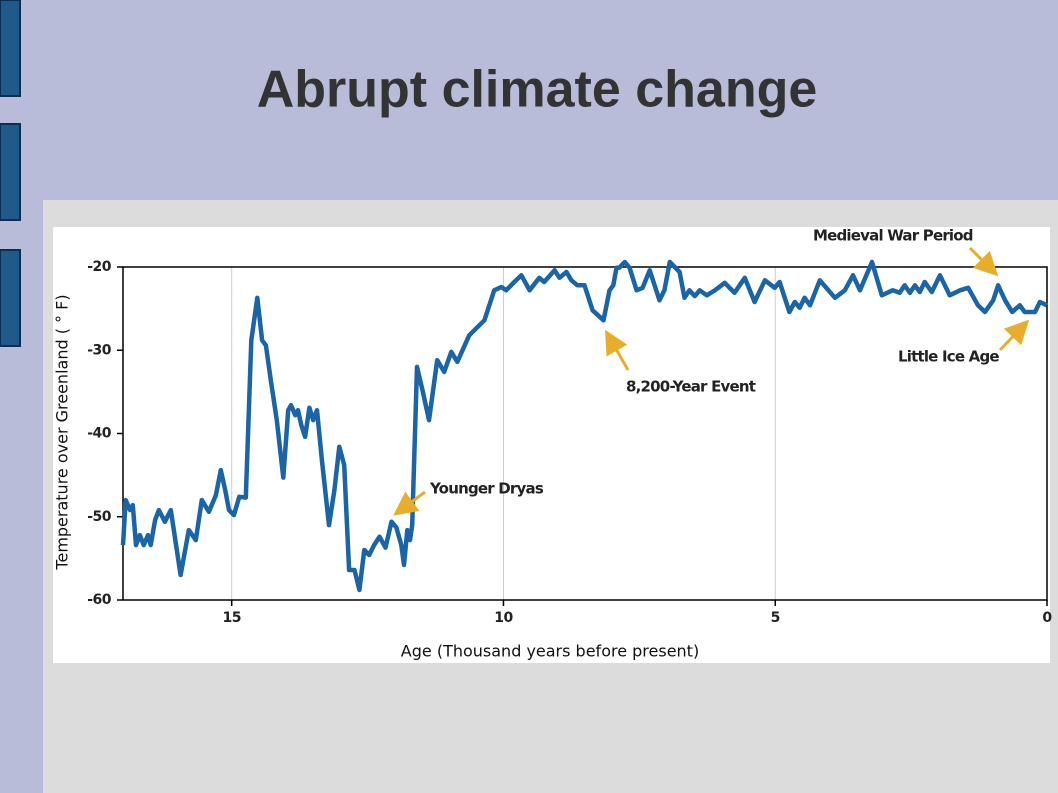 Image resolution: width=1058 pixels, height=793 pixels. I want to click on annotation: 8,200-Year Event, so click(691, 387).